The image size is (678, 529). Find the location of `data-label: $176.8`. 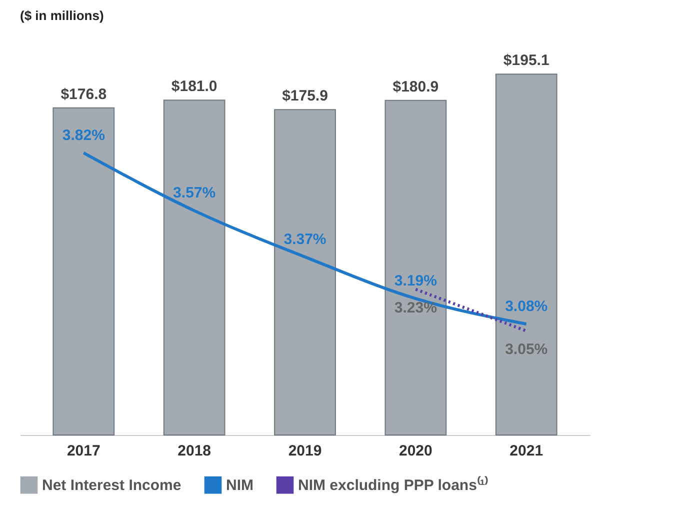

data-label: $176.8 is located at coordinates (83, 94).